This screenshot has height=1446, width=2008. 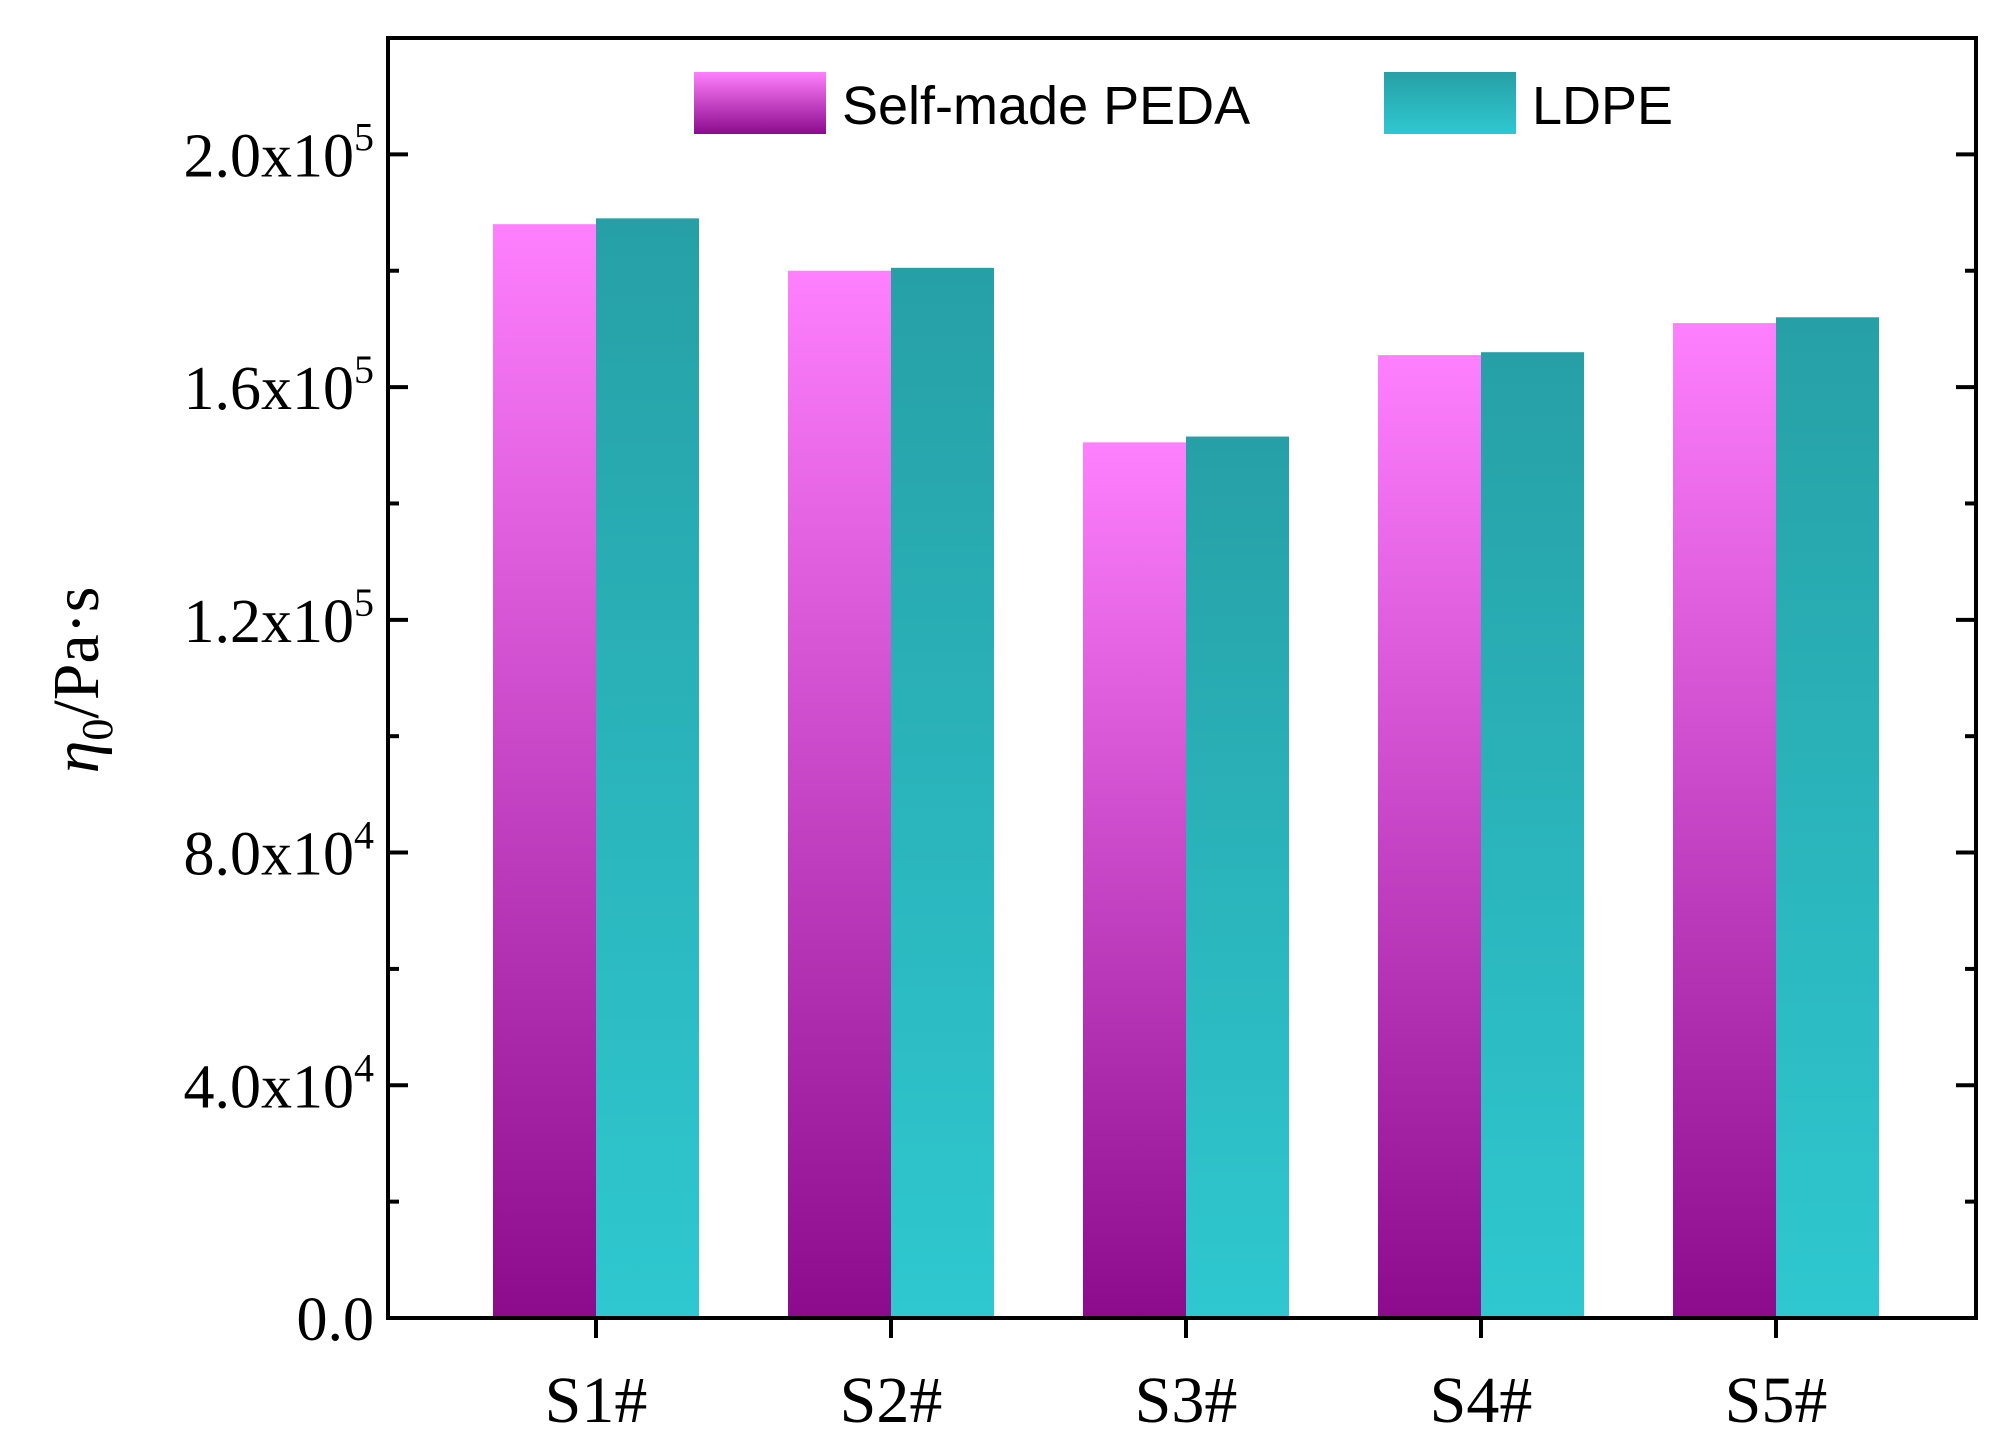 What do you see at coordinates (1429, 836) in the screenshot?
I see `bar-self-made-peda-s4` at bounding box center [1429, 836].